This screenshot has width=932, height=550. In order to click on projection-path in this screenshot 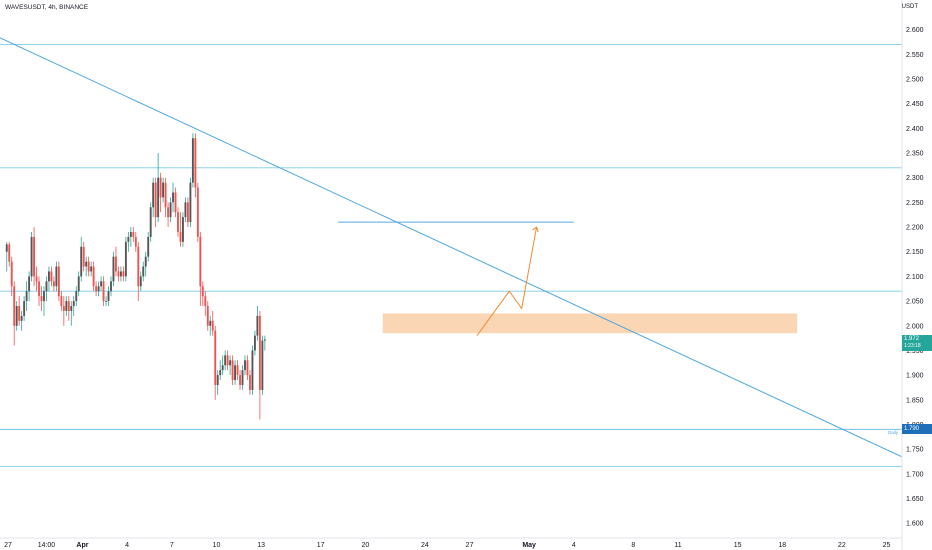, I will do `click(507, 281)`.